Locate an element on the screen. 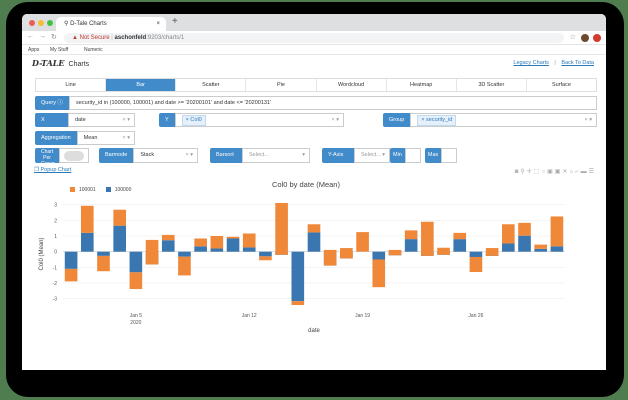 This screenshot has width=628, height=400. bookmark-numeric: Numeric is located at coordinates (93, 50).